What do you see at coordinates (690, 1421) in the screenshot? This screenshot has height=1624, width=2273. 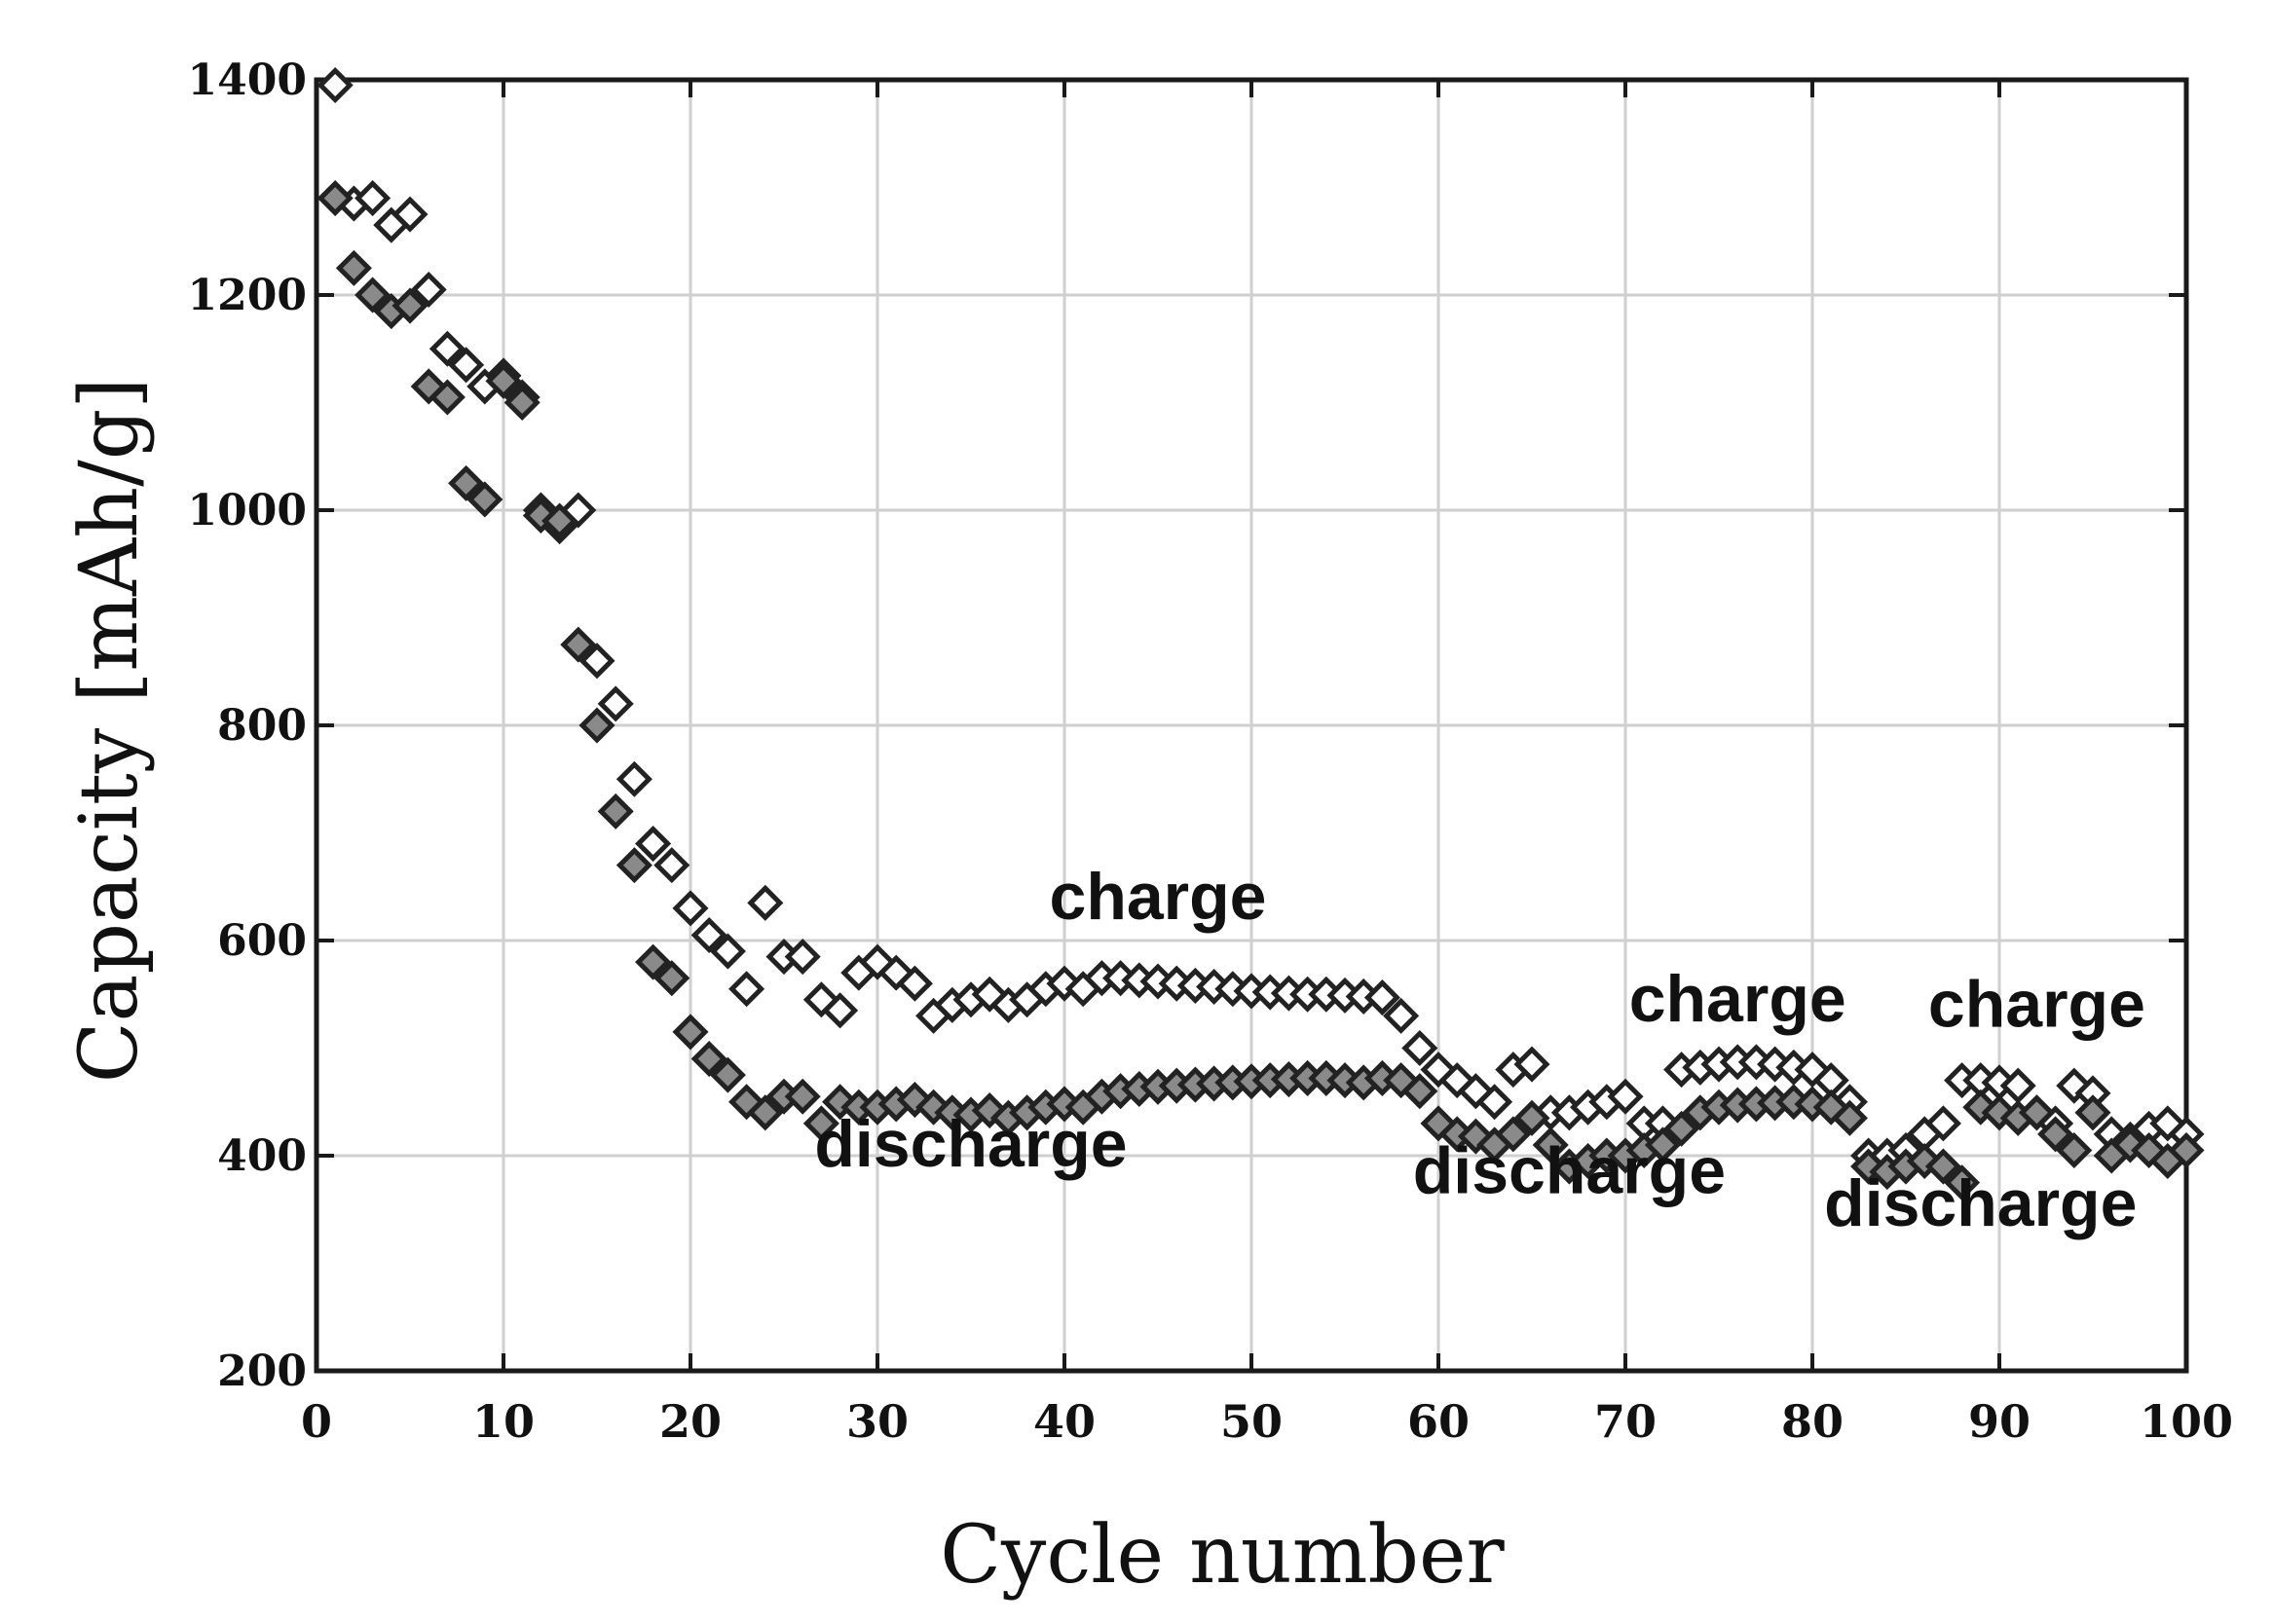 I see `x-tick-label: 20` at bounding box center [690, 1421].